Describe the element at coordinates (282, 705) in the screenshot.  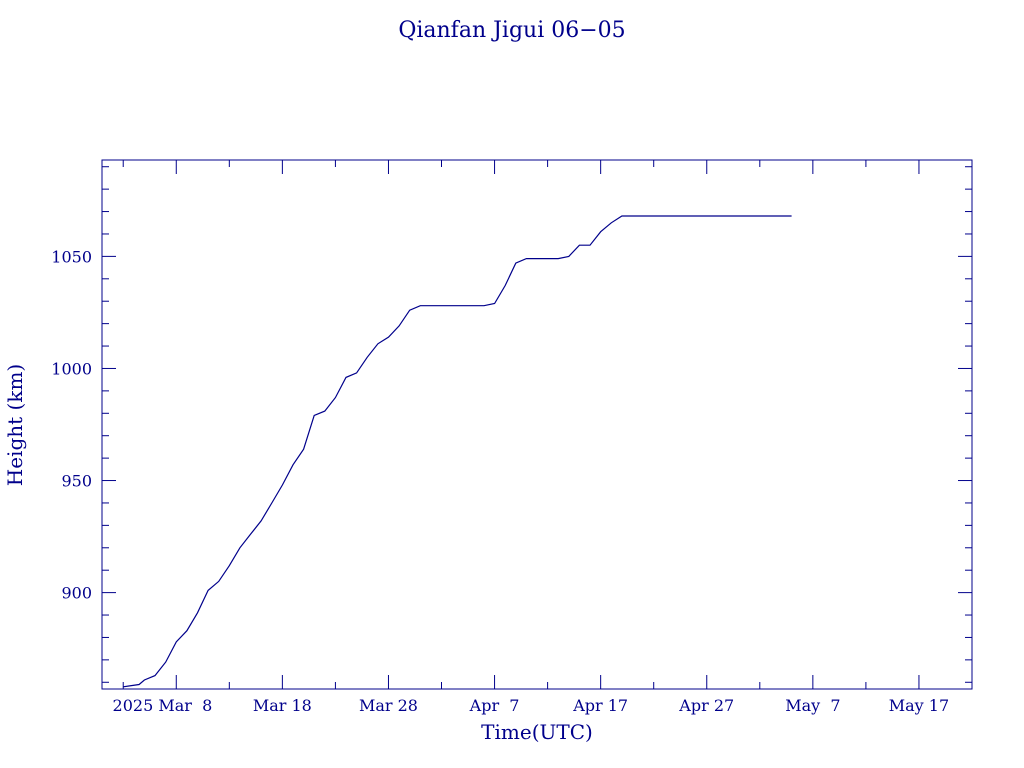
I see `x-tick-label: Mar 18` at that location.